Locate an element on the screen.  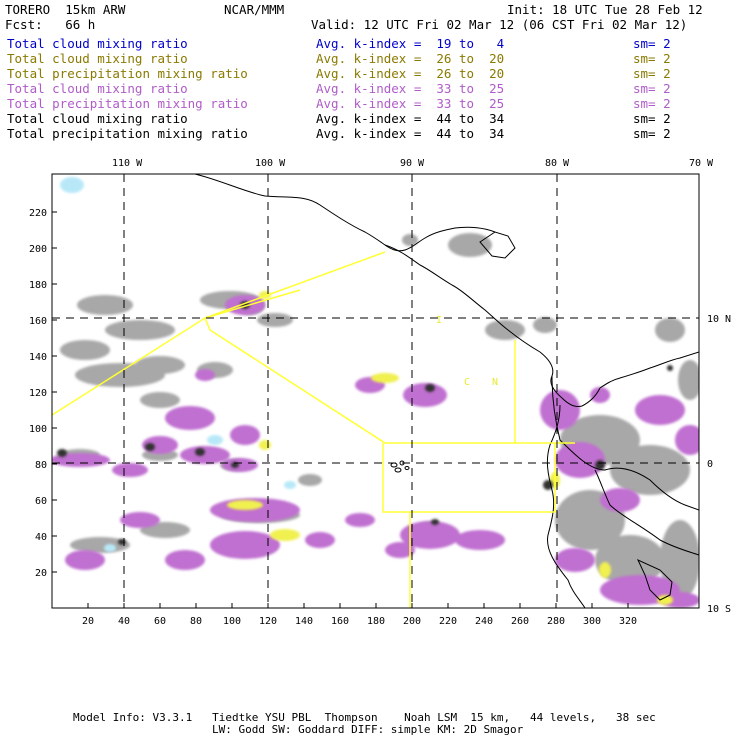
y-grid-label: 220 is located at coordinates (38, 213).